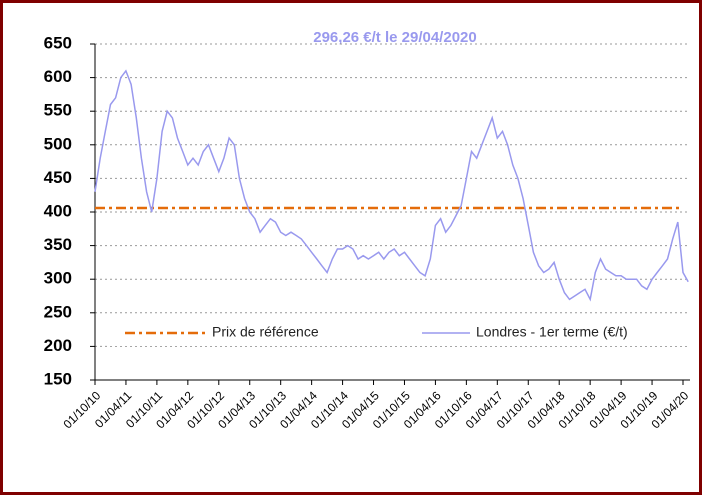  Describe the element at coordinates (265, 332) in the screenshot. I see `legend-label: Prix de référence` at that location.